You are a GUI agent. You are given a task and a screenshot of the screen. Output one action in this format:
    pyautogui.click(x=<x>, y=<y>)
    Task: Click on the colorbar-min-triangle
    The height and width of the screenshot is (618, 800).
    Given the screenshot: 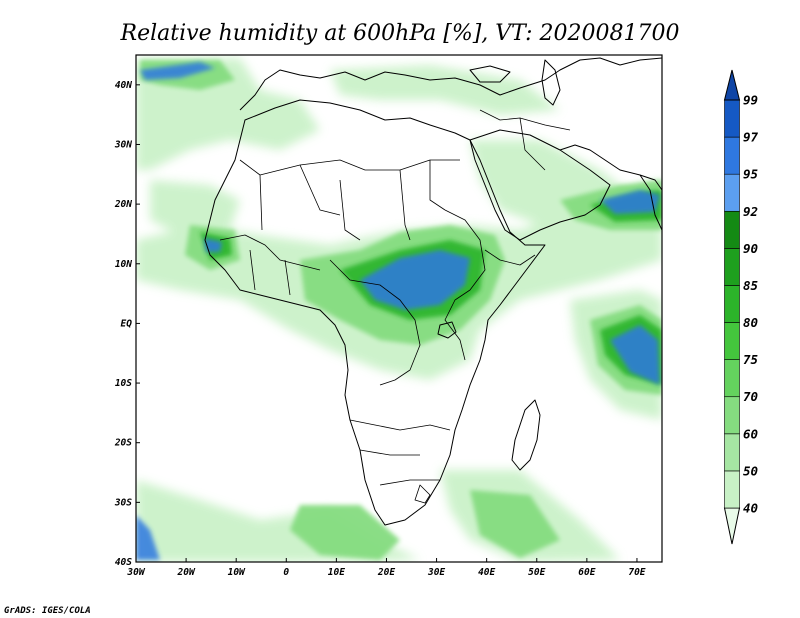 What is the action you would take?
    pyautogui.click(x=732, y=526)
    